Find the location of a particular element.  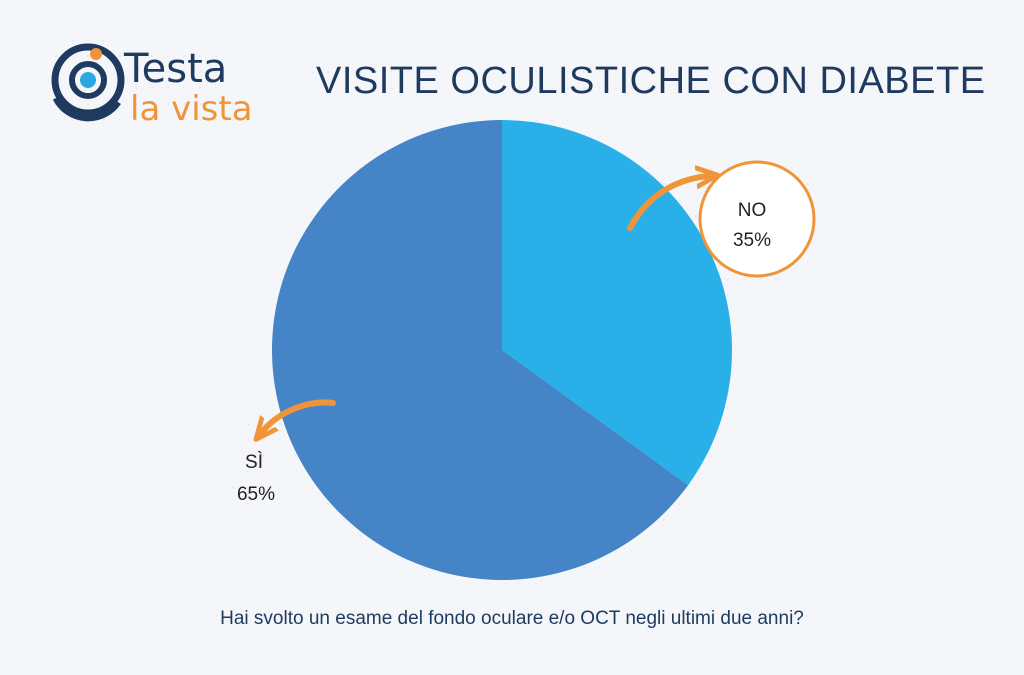

page-title: VISITE OCULISTICHE CON DIABETE is located at coordinates (651, 81).